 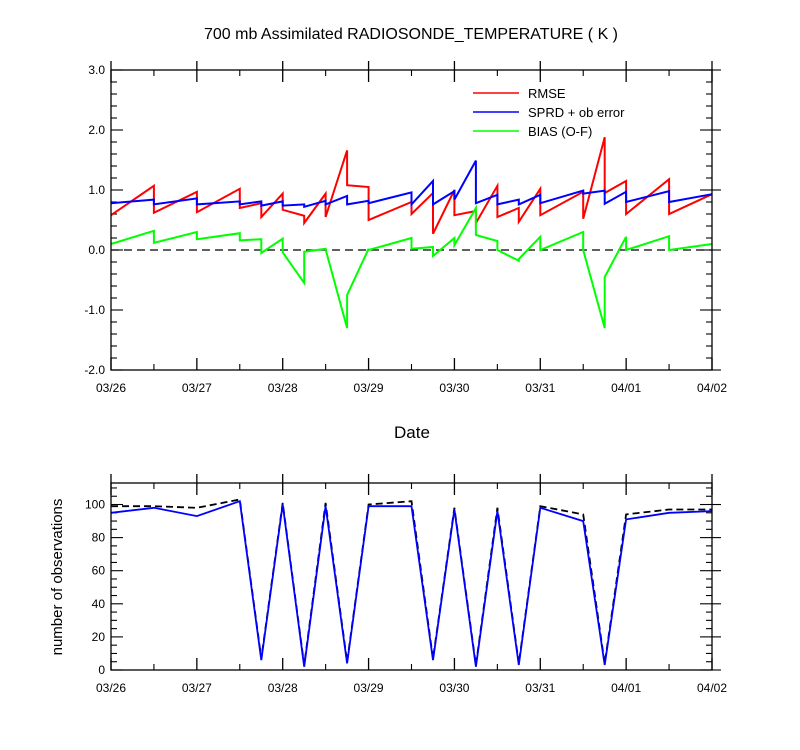 What do you see at coordinates (99, 604) in the screenshot?
I see `y-tick-label: 40` at bounding box center [99, 604].